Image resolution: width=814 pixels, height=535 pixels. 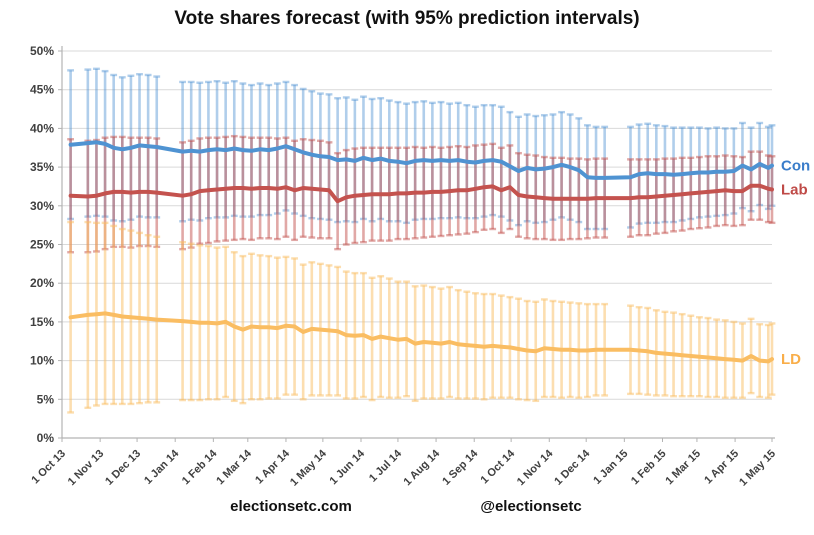 What do you see at coordinates (535, 467) in the screenshot?
I see `x-axis-label: 1 Nov 14` at bounding box center [535, 467].